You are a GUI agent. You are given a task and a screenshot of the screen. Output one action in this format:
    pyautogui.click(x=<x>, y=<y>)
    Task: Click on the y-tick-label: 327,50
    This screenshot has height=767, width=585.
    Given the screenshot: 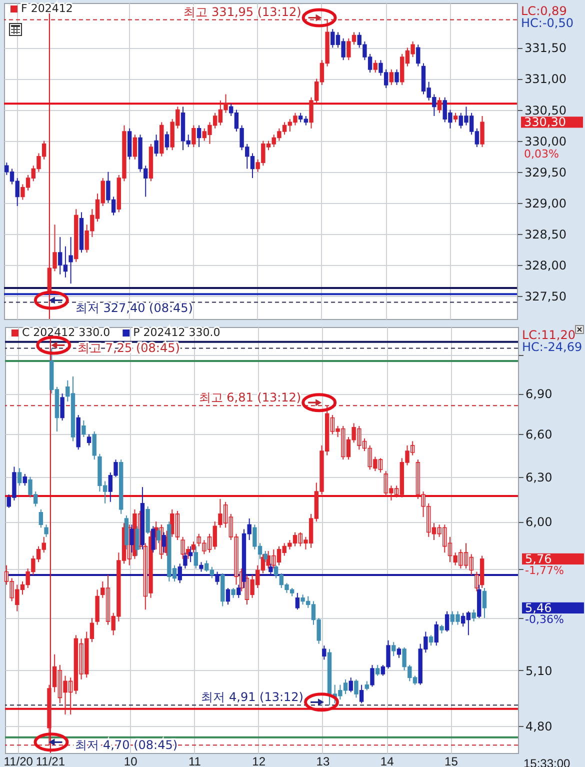 What is the action you would take?
    pyautogui.click(x=545, y=297)
    